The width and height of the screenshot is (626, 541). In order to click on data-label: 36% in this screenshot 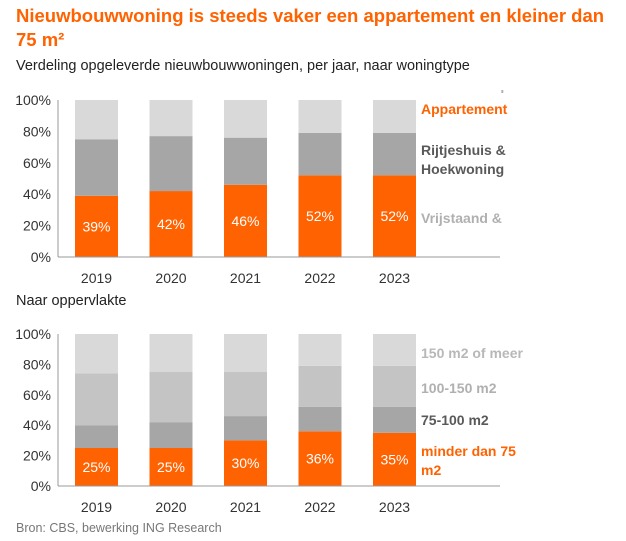, I will do `click(320, 459)`.